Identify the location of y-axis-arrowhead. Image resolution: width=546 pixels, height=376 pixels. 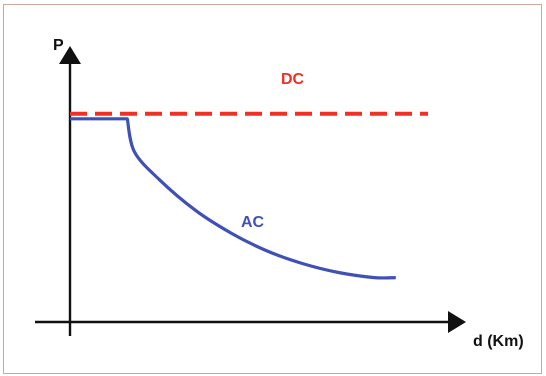
(70, 55).